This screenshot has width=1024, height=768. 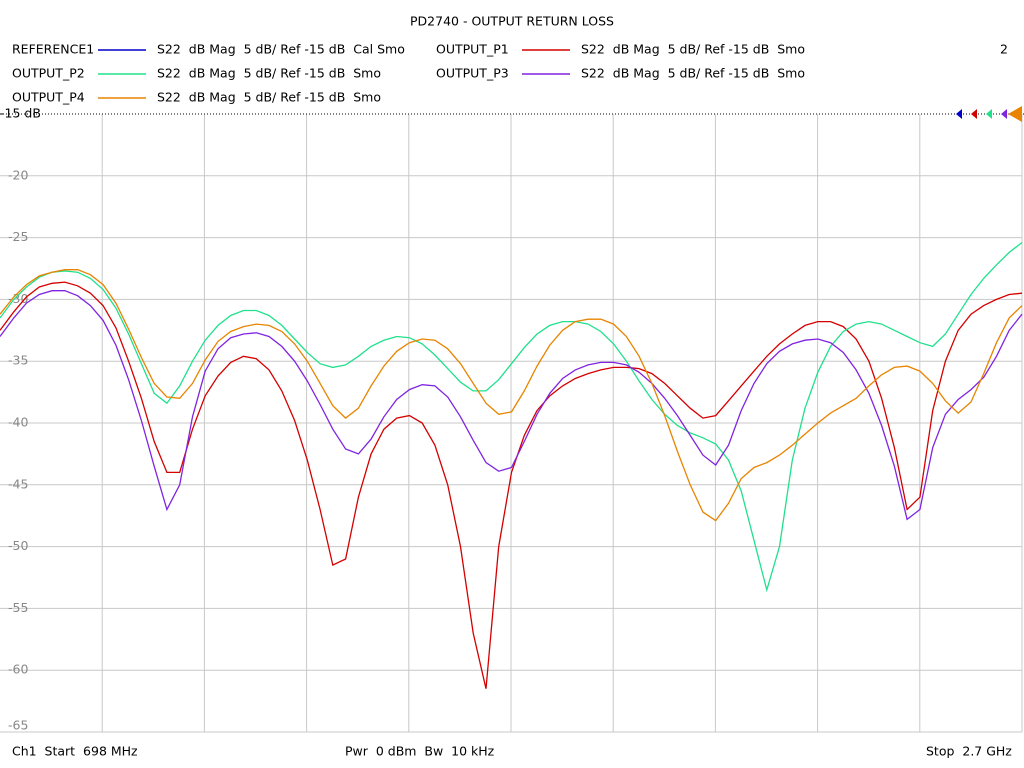 What do you see at coordinates (281, 49) in the screenshot?
I see `legend-format: S22 dB Mag 5 dB/ Ref -15 dB Cal Smo` at bounding box center [281, 49].